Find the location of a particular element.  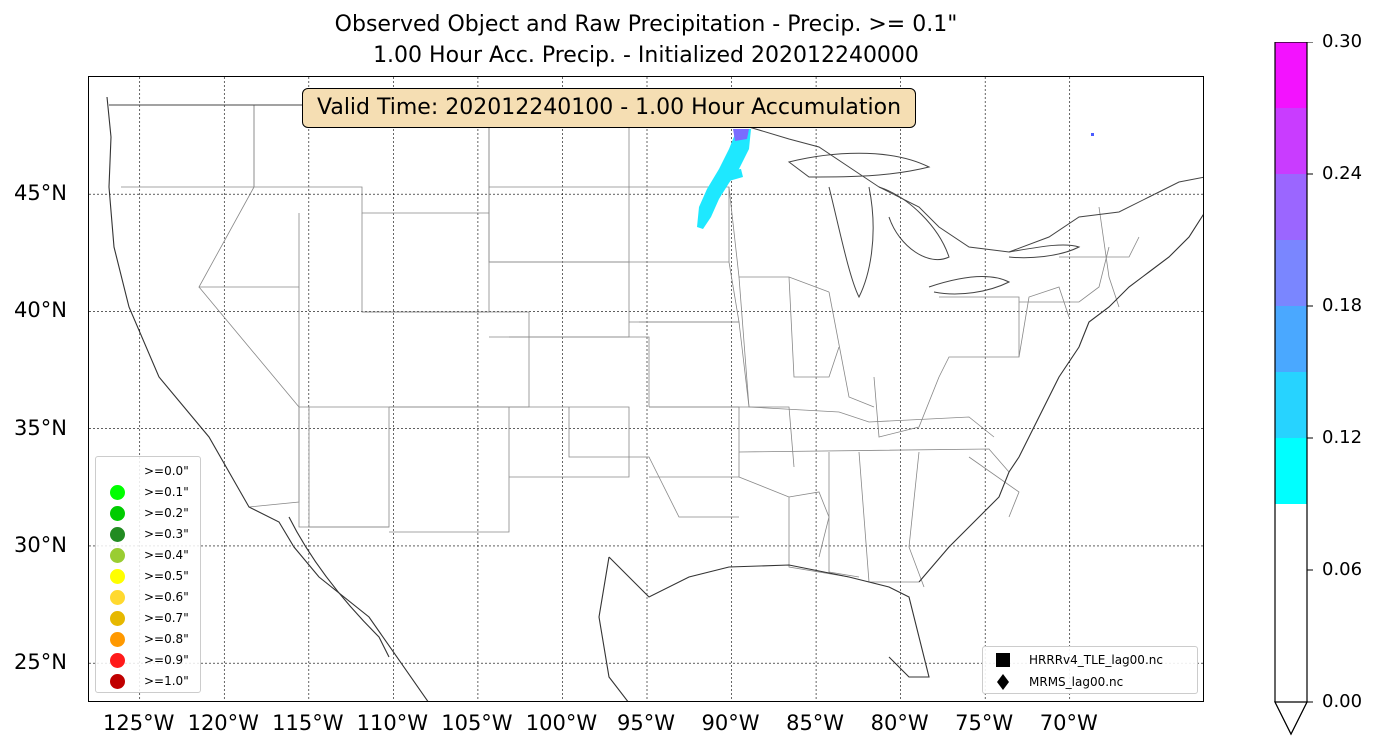

threshold-legend-label: >=0.6" is located at coordinates (166, 597).